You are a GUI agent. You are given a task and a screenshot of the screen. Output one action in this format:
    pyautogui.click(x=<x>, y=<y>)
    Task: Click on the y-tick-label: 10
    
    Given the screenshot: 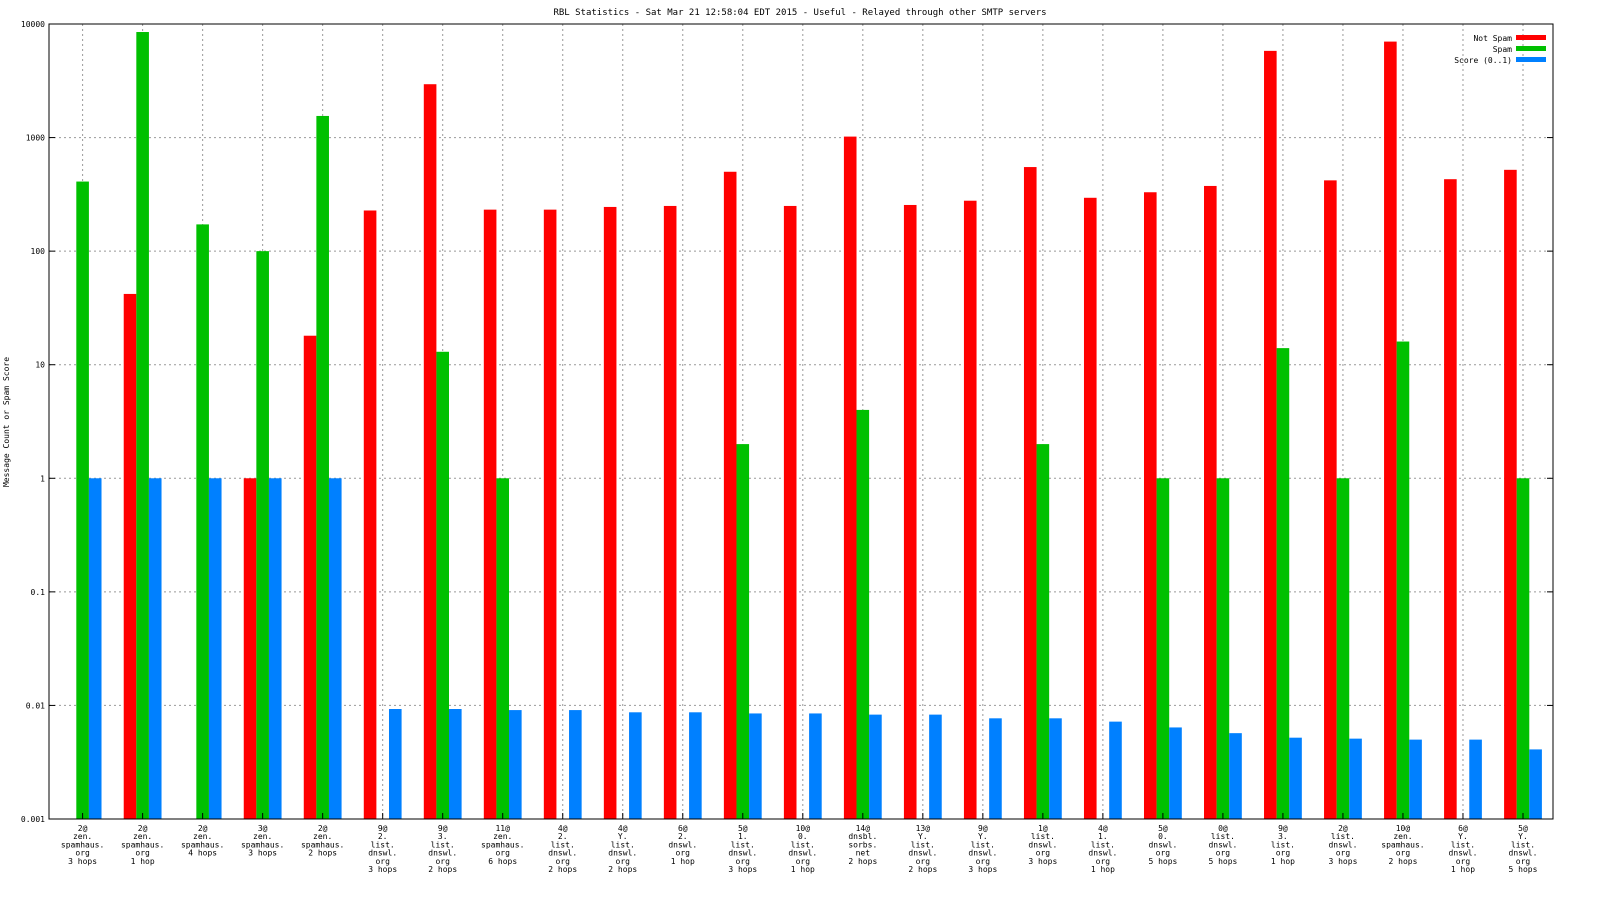 What is the action you would take?
    pyautogui.click(x=40, y=365)
    